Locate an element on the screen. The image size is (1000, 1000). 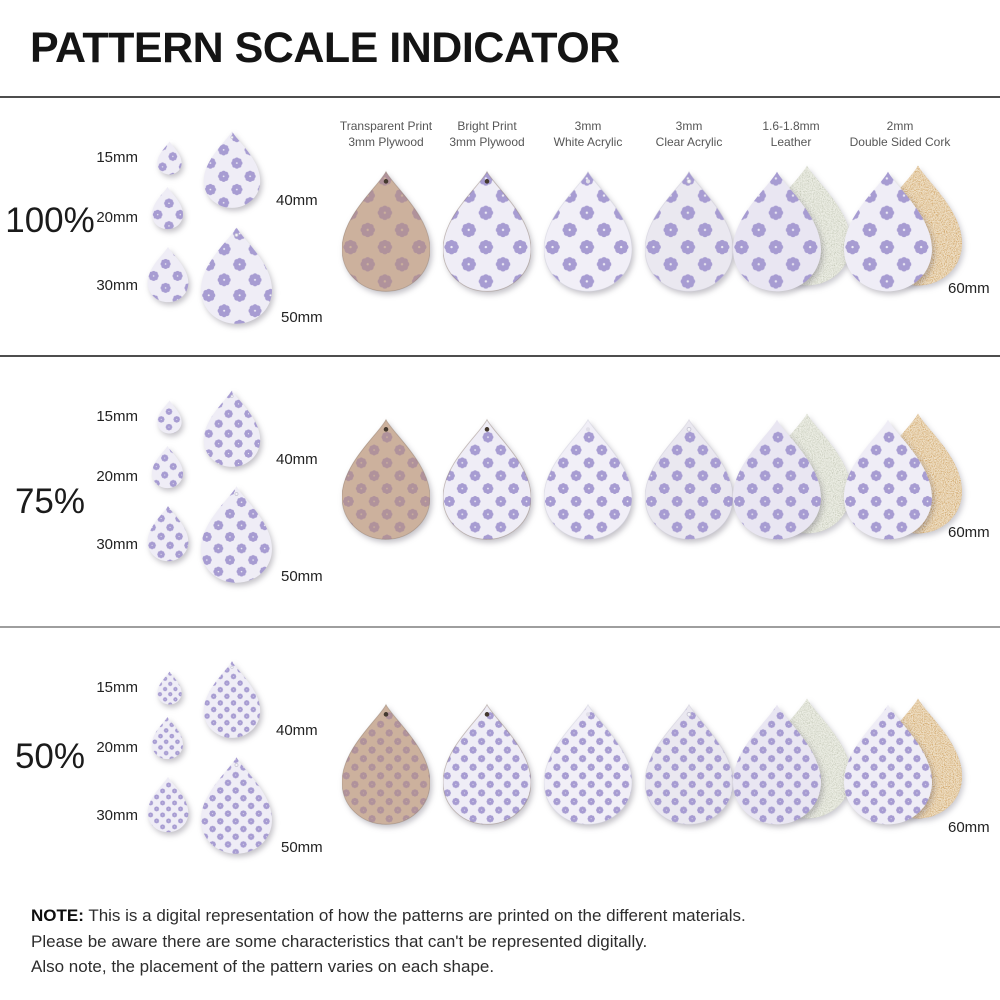
divider-bottom is located at coordinates (500, 627).